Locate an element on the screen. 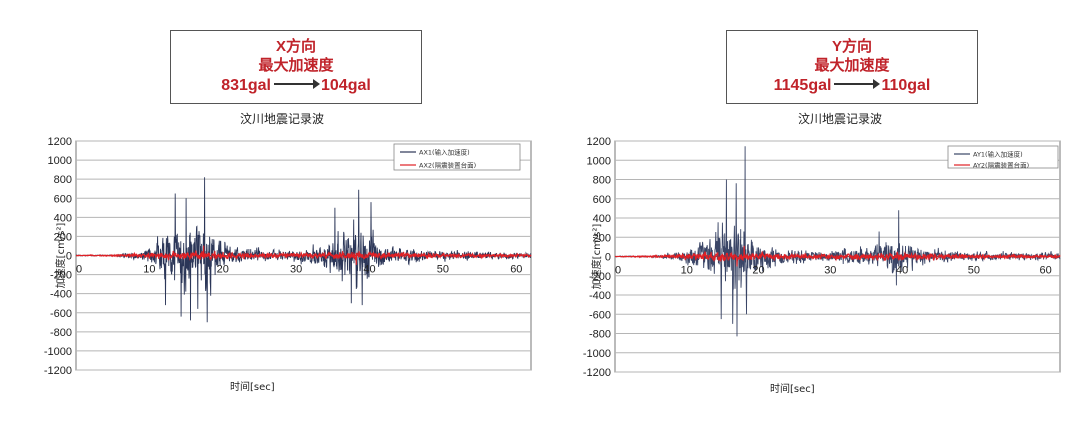  legend-label: AX1(输入加速度) is located at coordinates (444, 151).